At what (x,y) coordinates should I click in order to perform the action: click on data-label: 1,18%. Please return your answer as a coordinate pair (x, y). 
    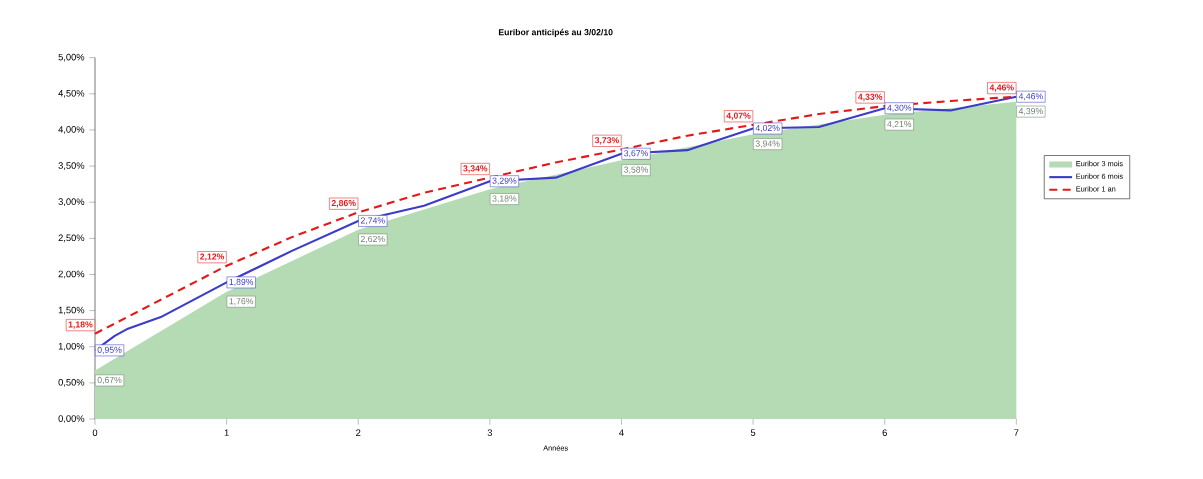
    Looking at the image, I should click on (80, 325).